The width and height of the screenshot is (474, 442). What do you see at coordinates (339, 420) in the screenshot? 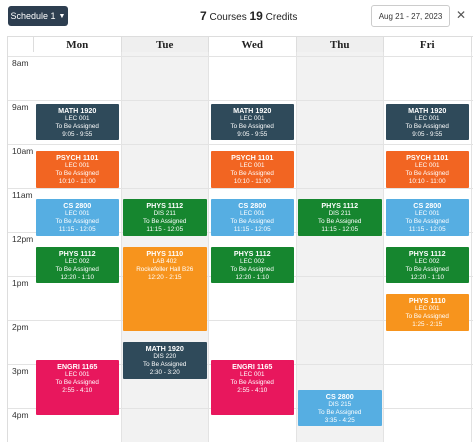
I see `course-time: 3:35 - 4:25` at bounding box center [339, 420].